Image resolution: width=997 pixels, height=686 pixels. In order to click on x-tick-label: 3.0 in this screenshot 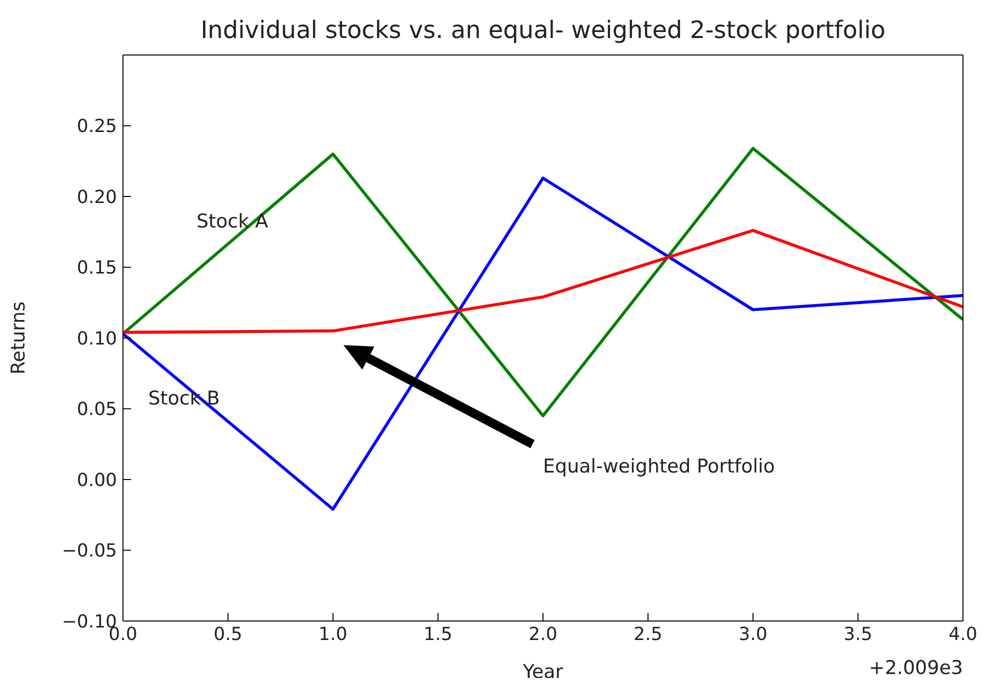, I will do `click(753, 634)`.